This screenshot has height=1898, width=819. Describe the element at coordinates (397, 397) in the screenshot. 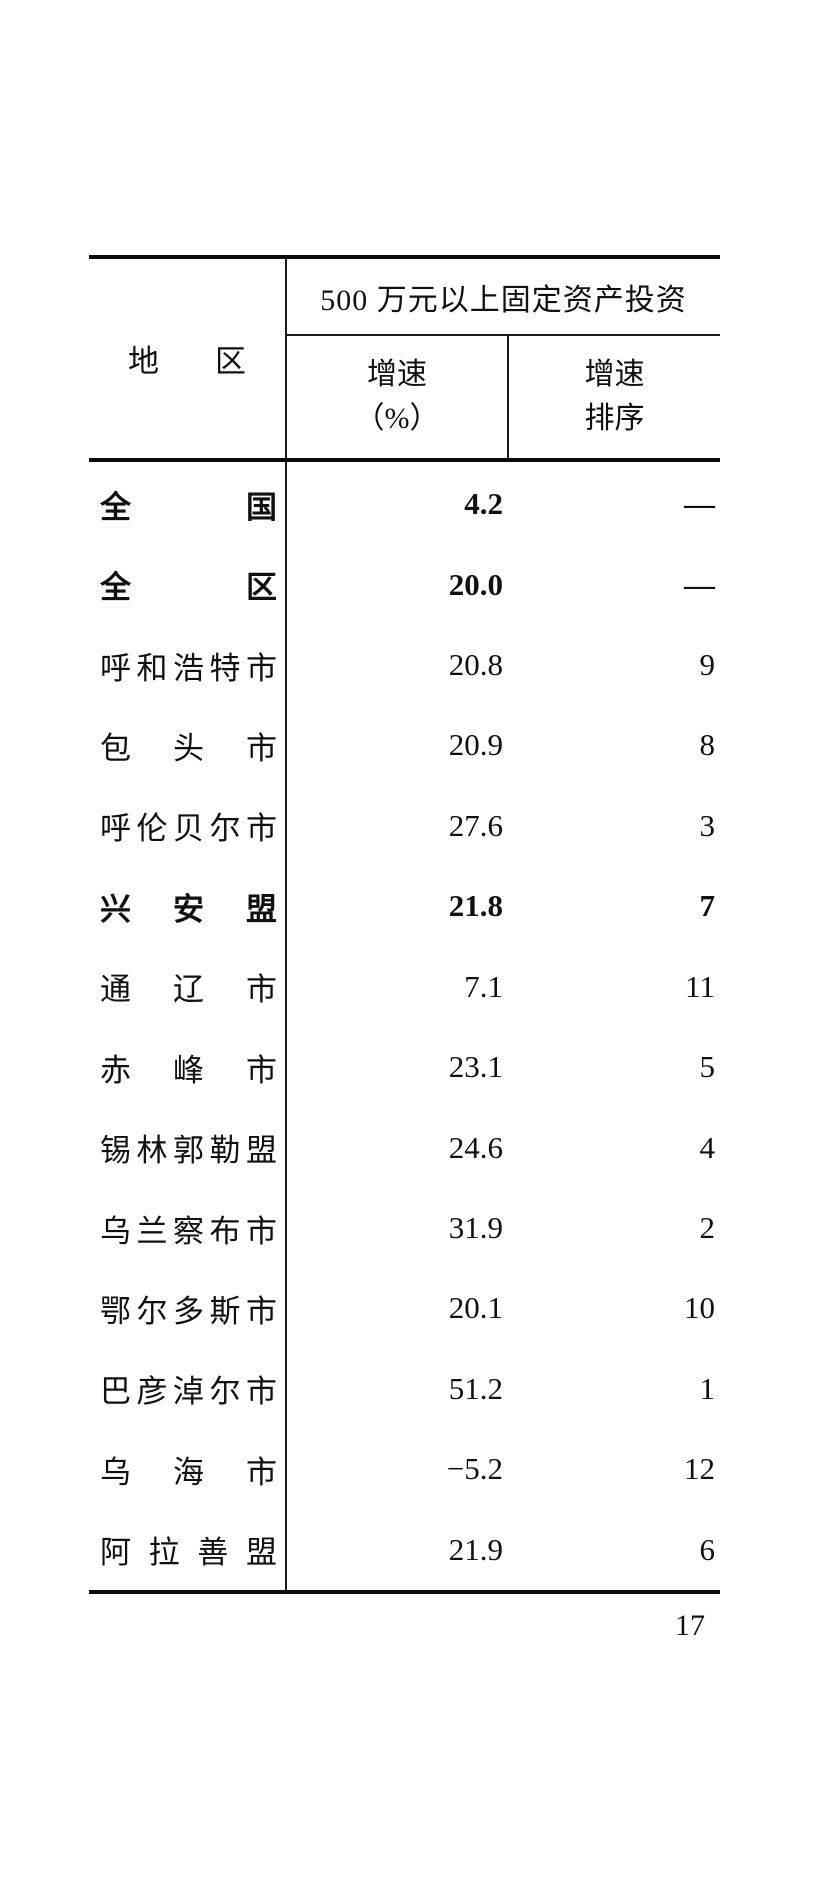

I see `growth-rate-column-header-cell: 增速 （%）` at that location.